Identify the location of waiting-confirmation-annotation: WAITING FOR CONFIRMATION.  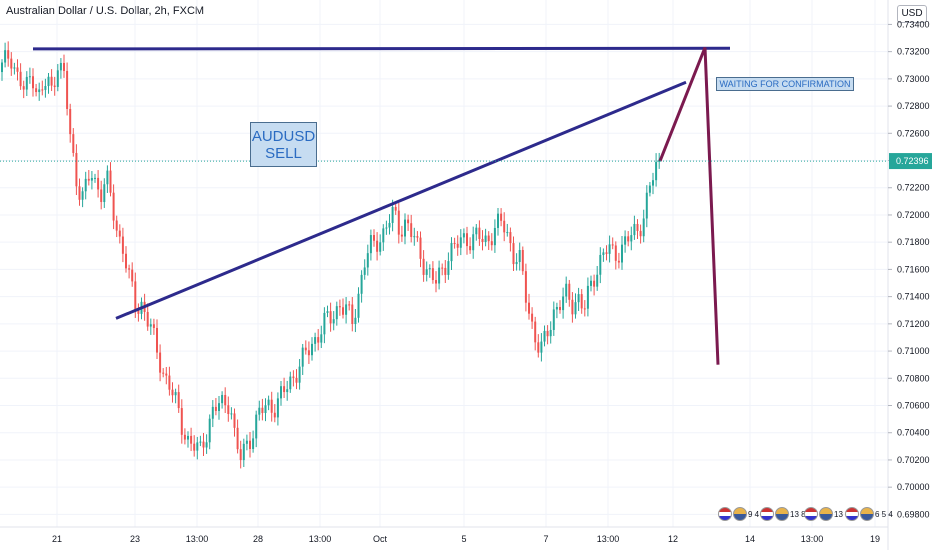
(785, 84).